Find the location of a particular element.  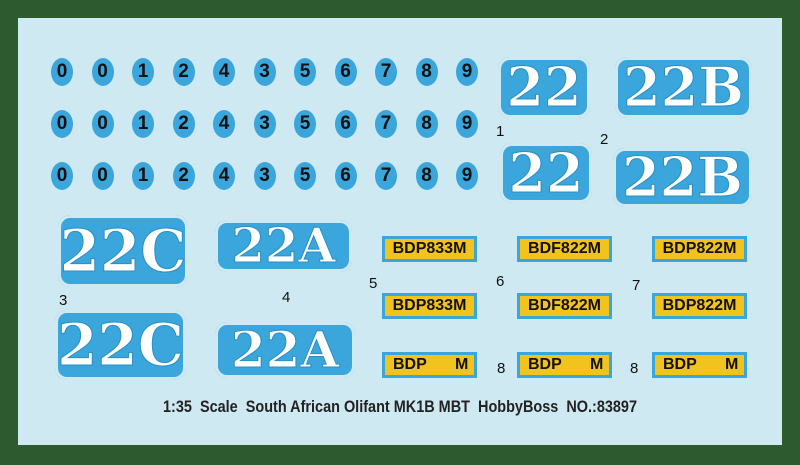

sheet-marker: 1 is located at coordinates (500, 131).